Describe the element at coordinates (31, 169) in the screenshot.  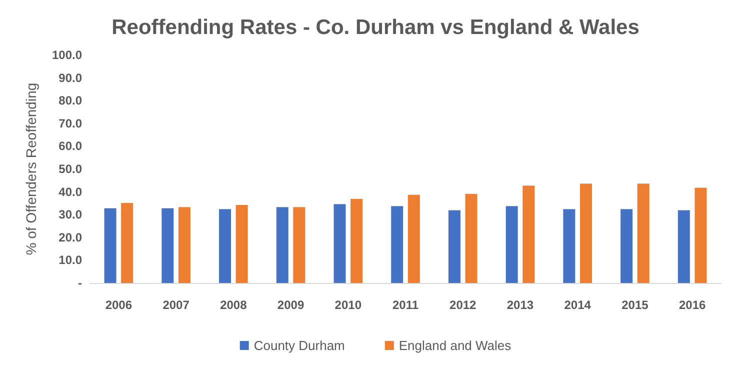
I see `y-axis-title: % of Offenders Reoffending` at that location.